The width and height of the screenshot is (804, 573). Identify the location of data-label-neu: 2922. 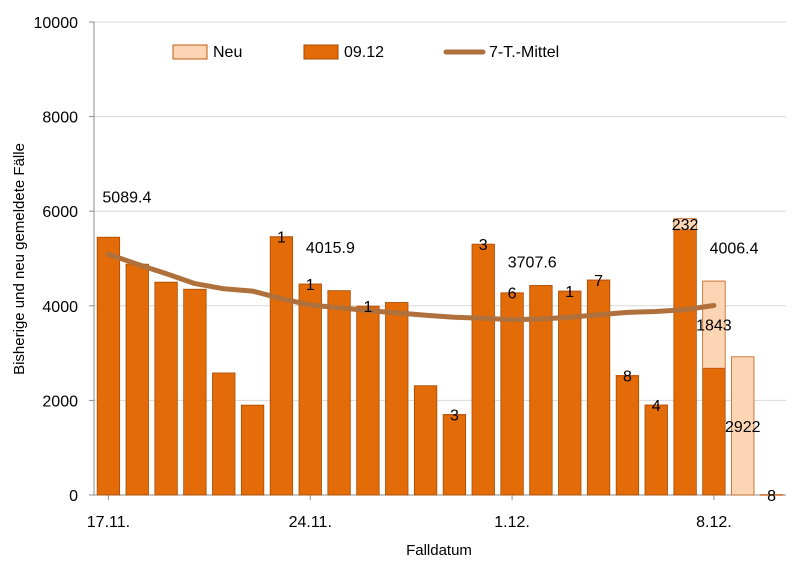
(743, 427).